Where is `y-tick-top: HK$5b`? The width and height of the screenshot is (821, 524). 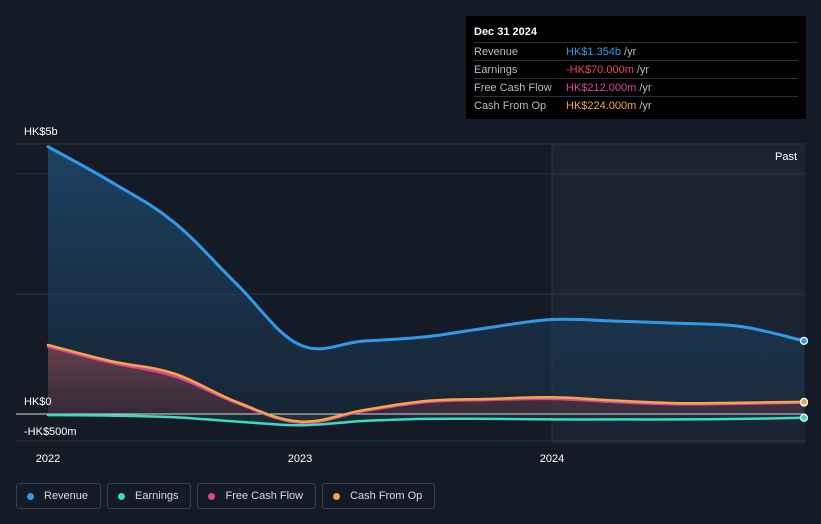 y-tick-top: HK$5b is located at coordinates (41, 132).